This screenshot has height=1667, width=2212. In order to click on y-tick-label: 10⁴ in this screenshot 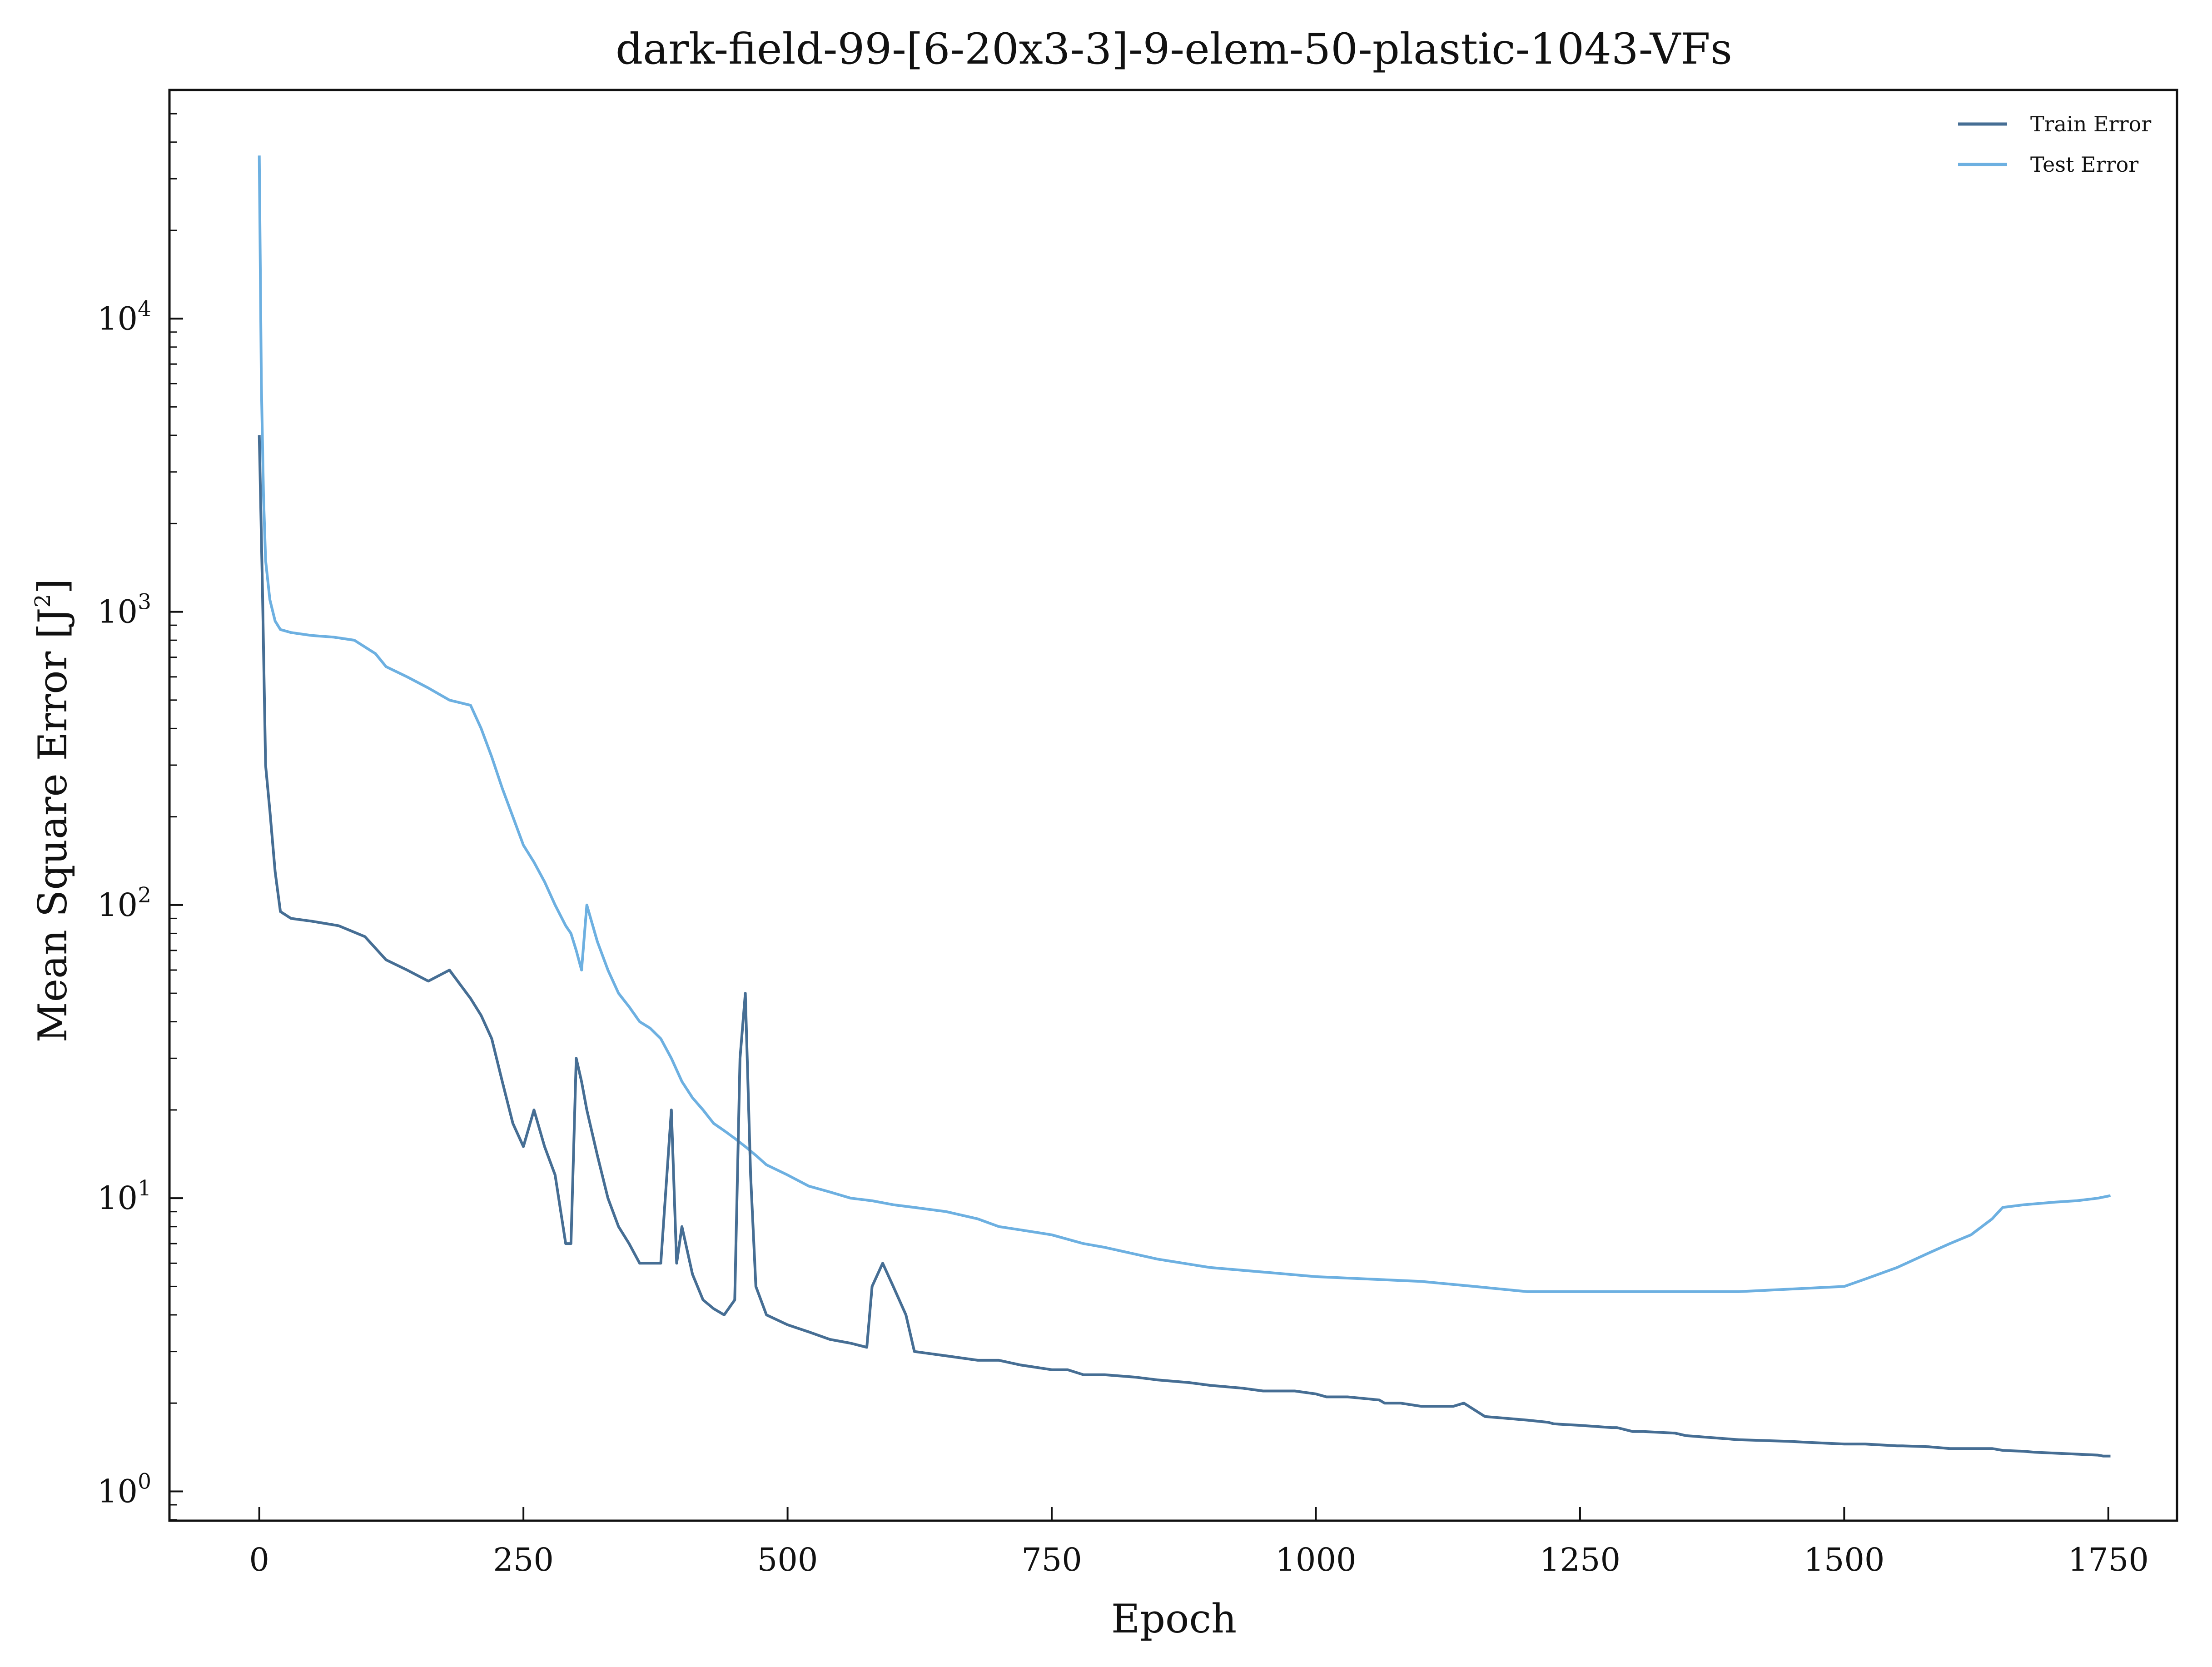, I will do `click(124, 316)`.